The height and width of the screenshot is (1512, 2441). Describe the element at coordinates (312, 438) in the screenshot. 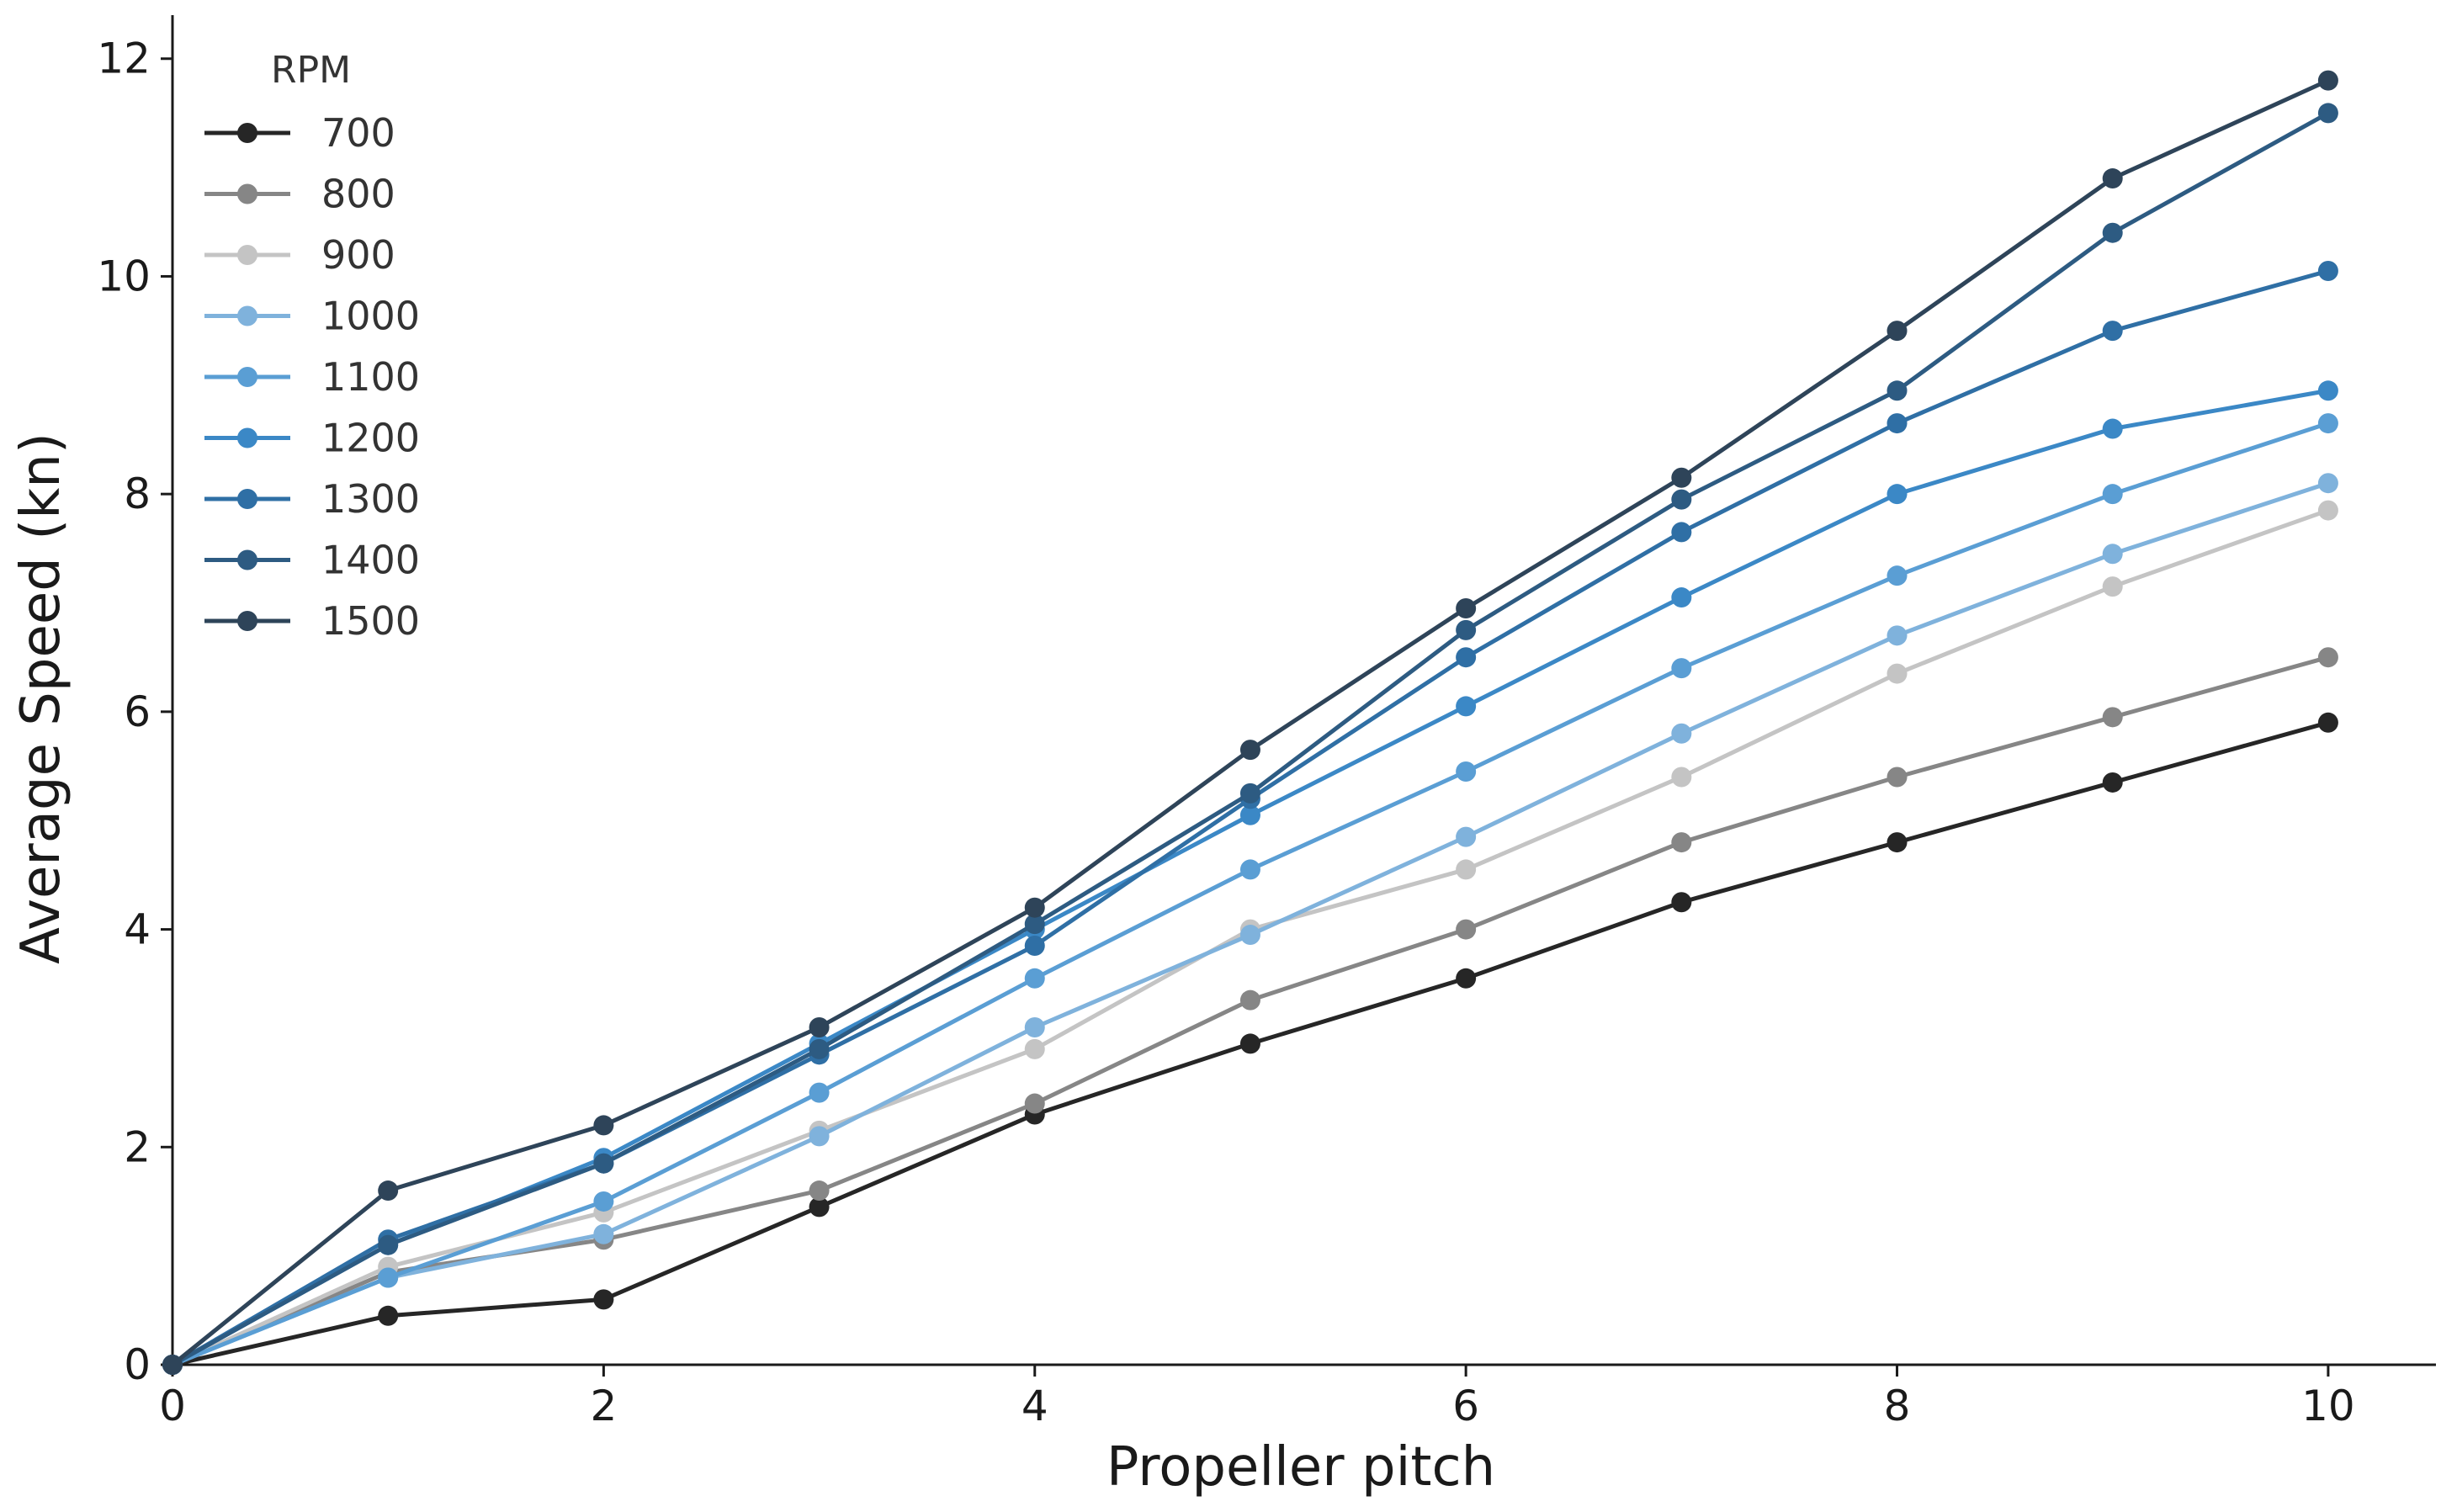

I see `legend-entry-1200: 1200` at that location.